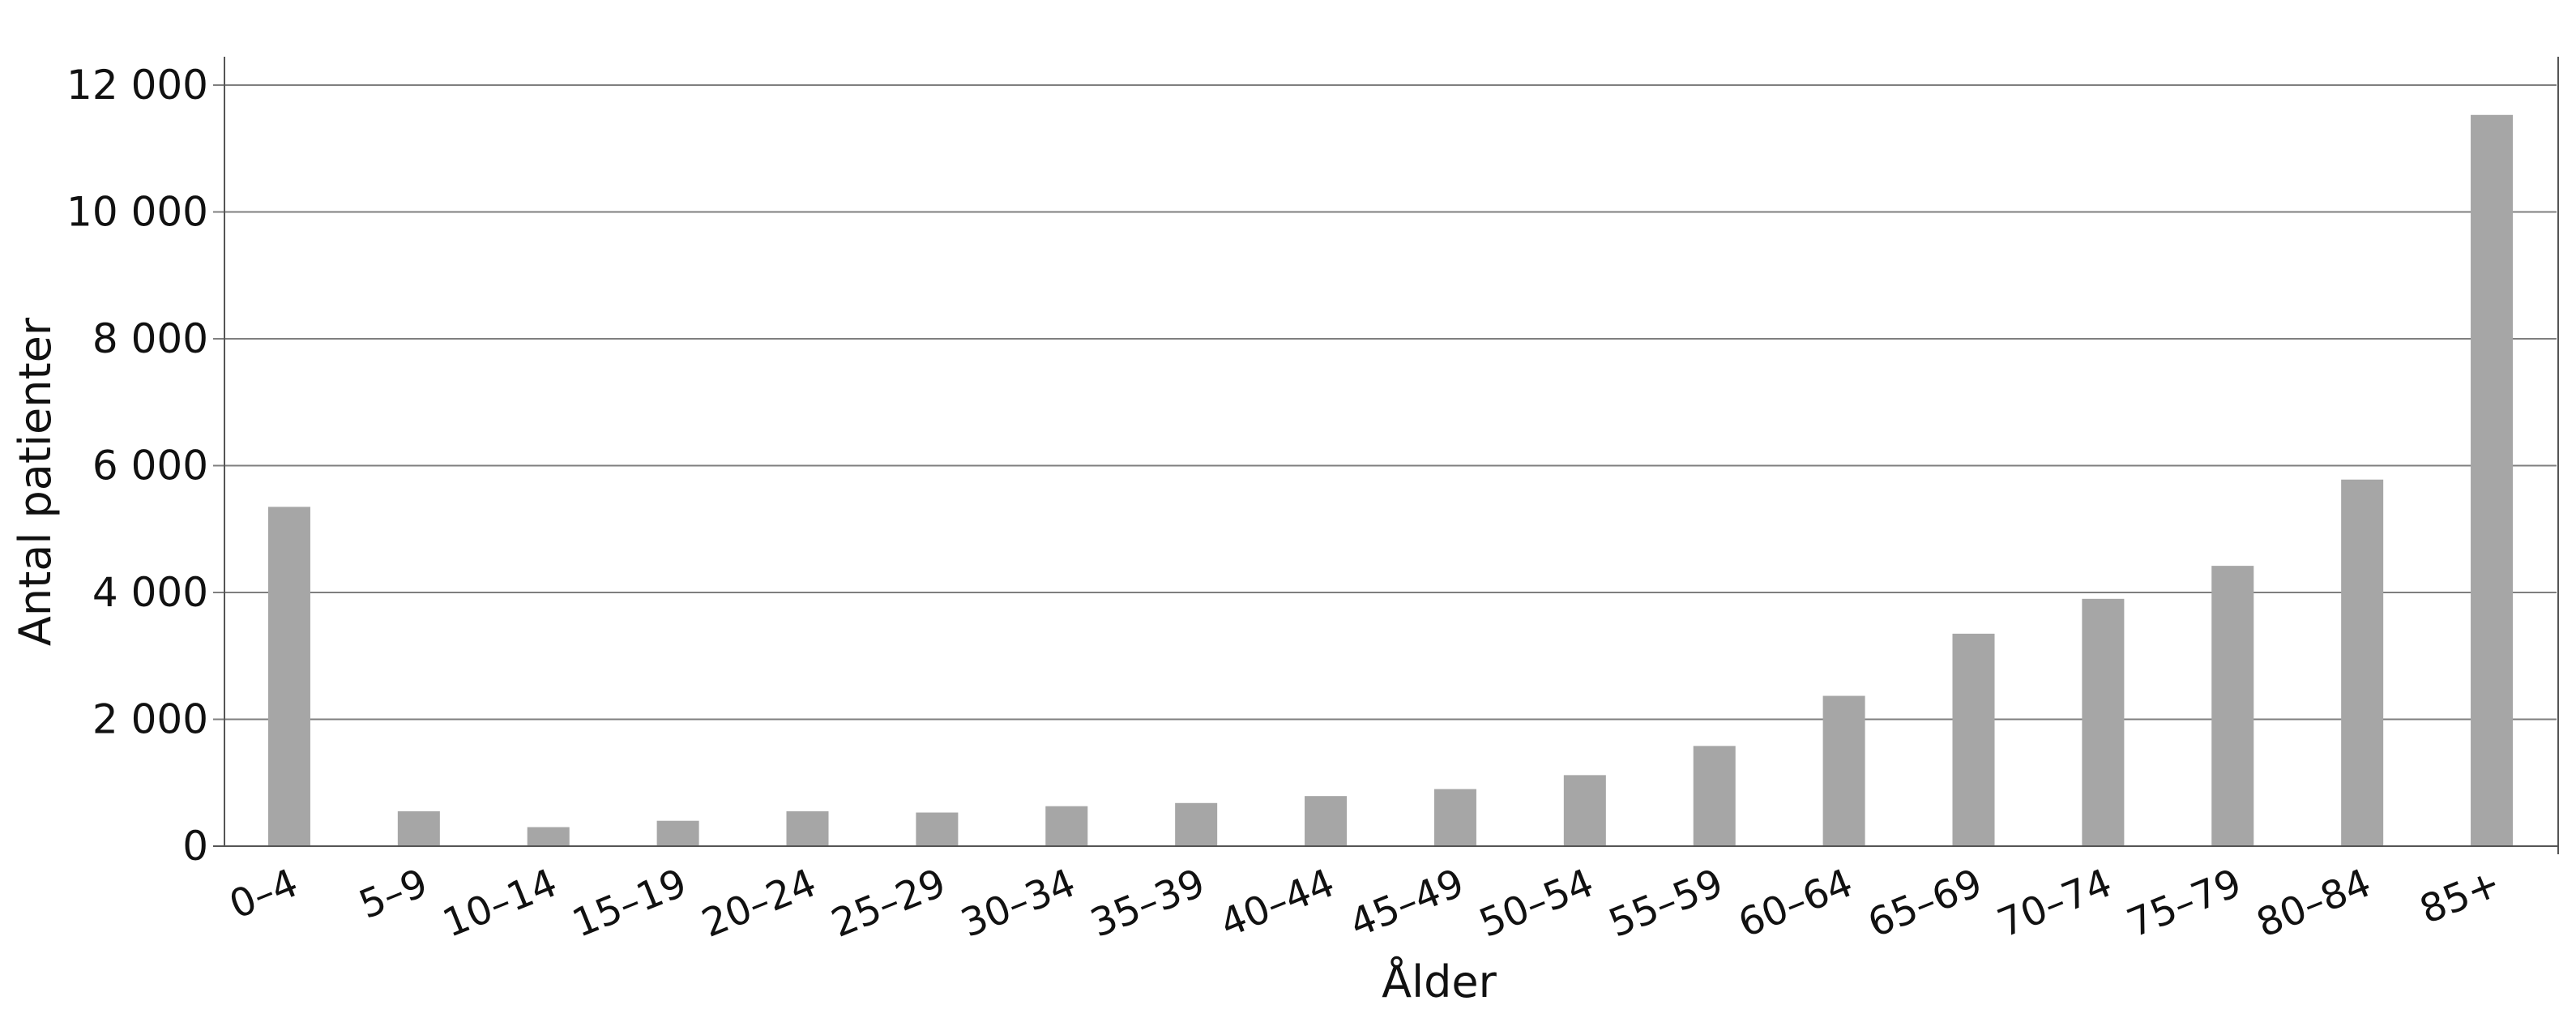 The image size is (2576, 1035). Describe the element at coordinates (1407, 904) in the screenshot. I see `x-tick-label: 45–49` at that location.